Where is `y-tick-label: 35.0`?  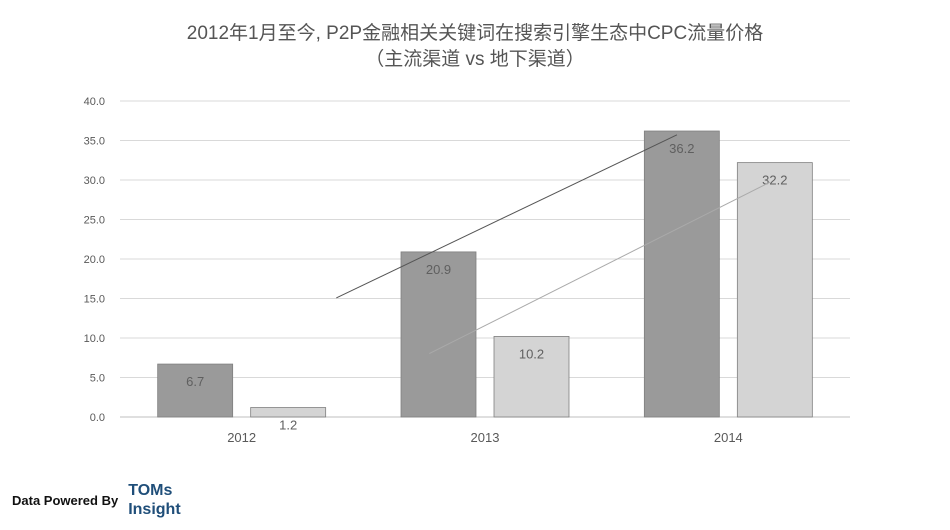
y-tick-label: 35.0 is located at coordinates (94, 142).